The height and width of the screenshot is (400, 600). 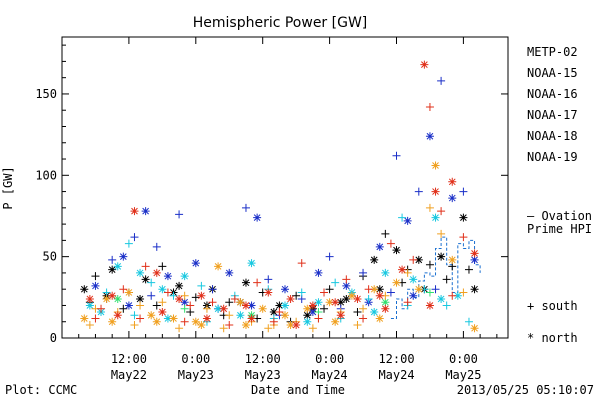 I want to click on legend-entry: NOAA-19, so click(x=552, y=157).